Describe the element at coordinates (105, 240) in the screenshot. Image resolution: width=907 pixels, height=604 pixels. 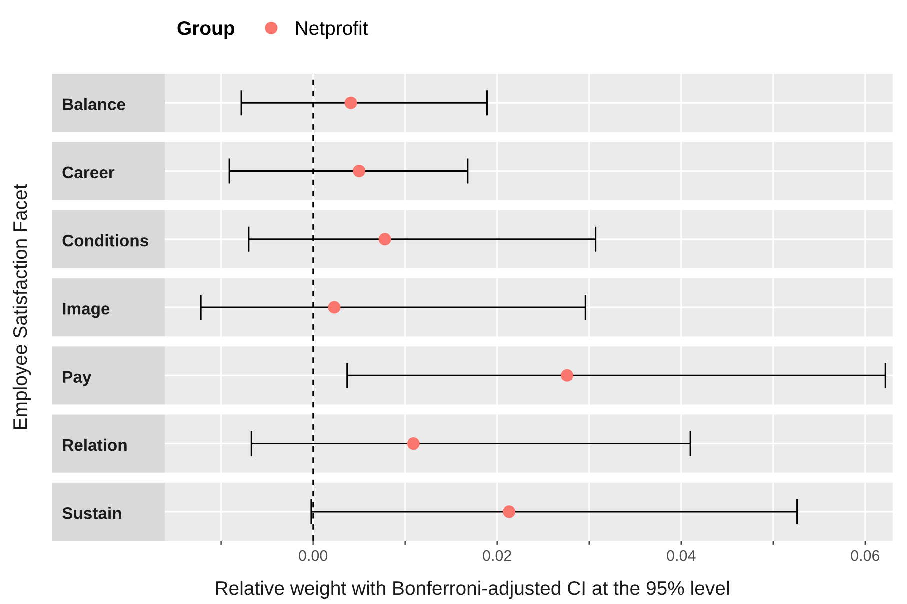
I see `y-tick-label: Conditions` at that location.